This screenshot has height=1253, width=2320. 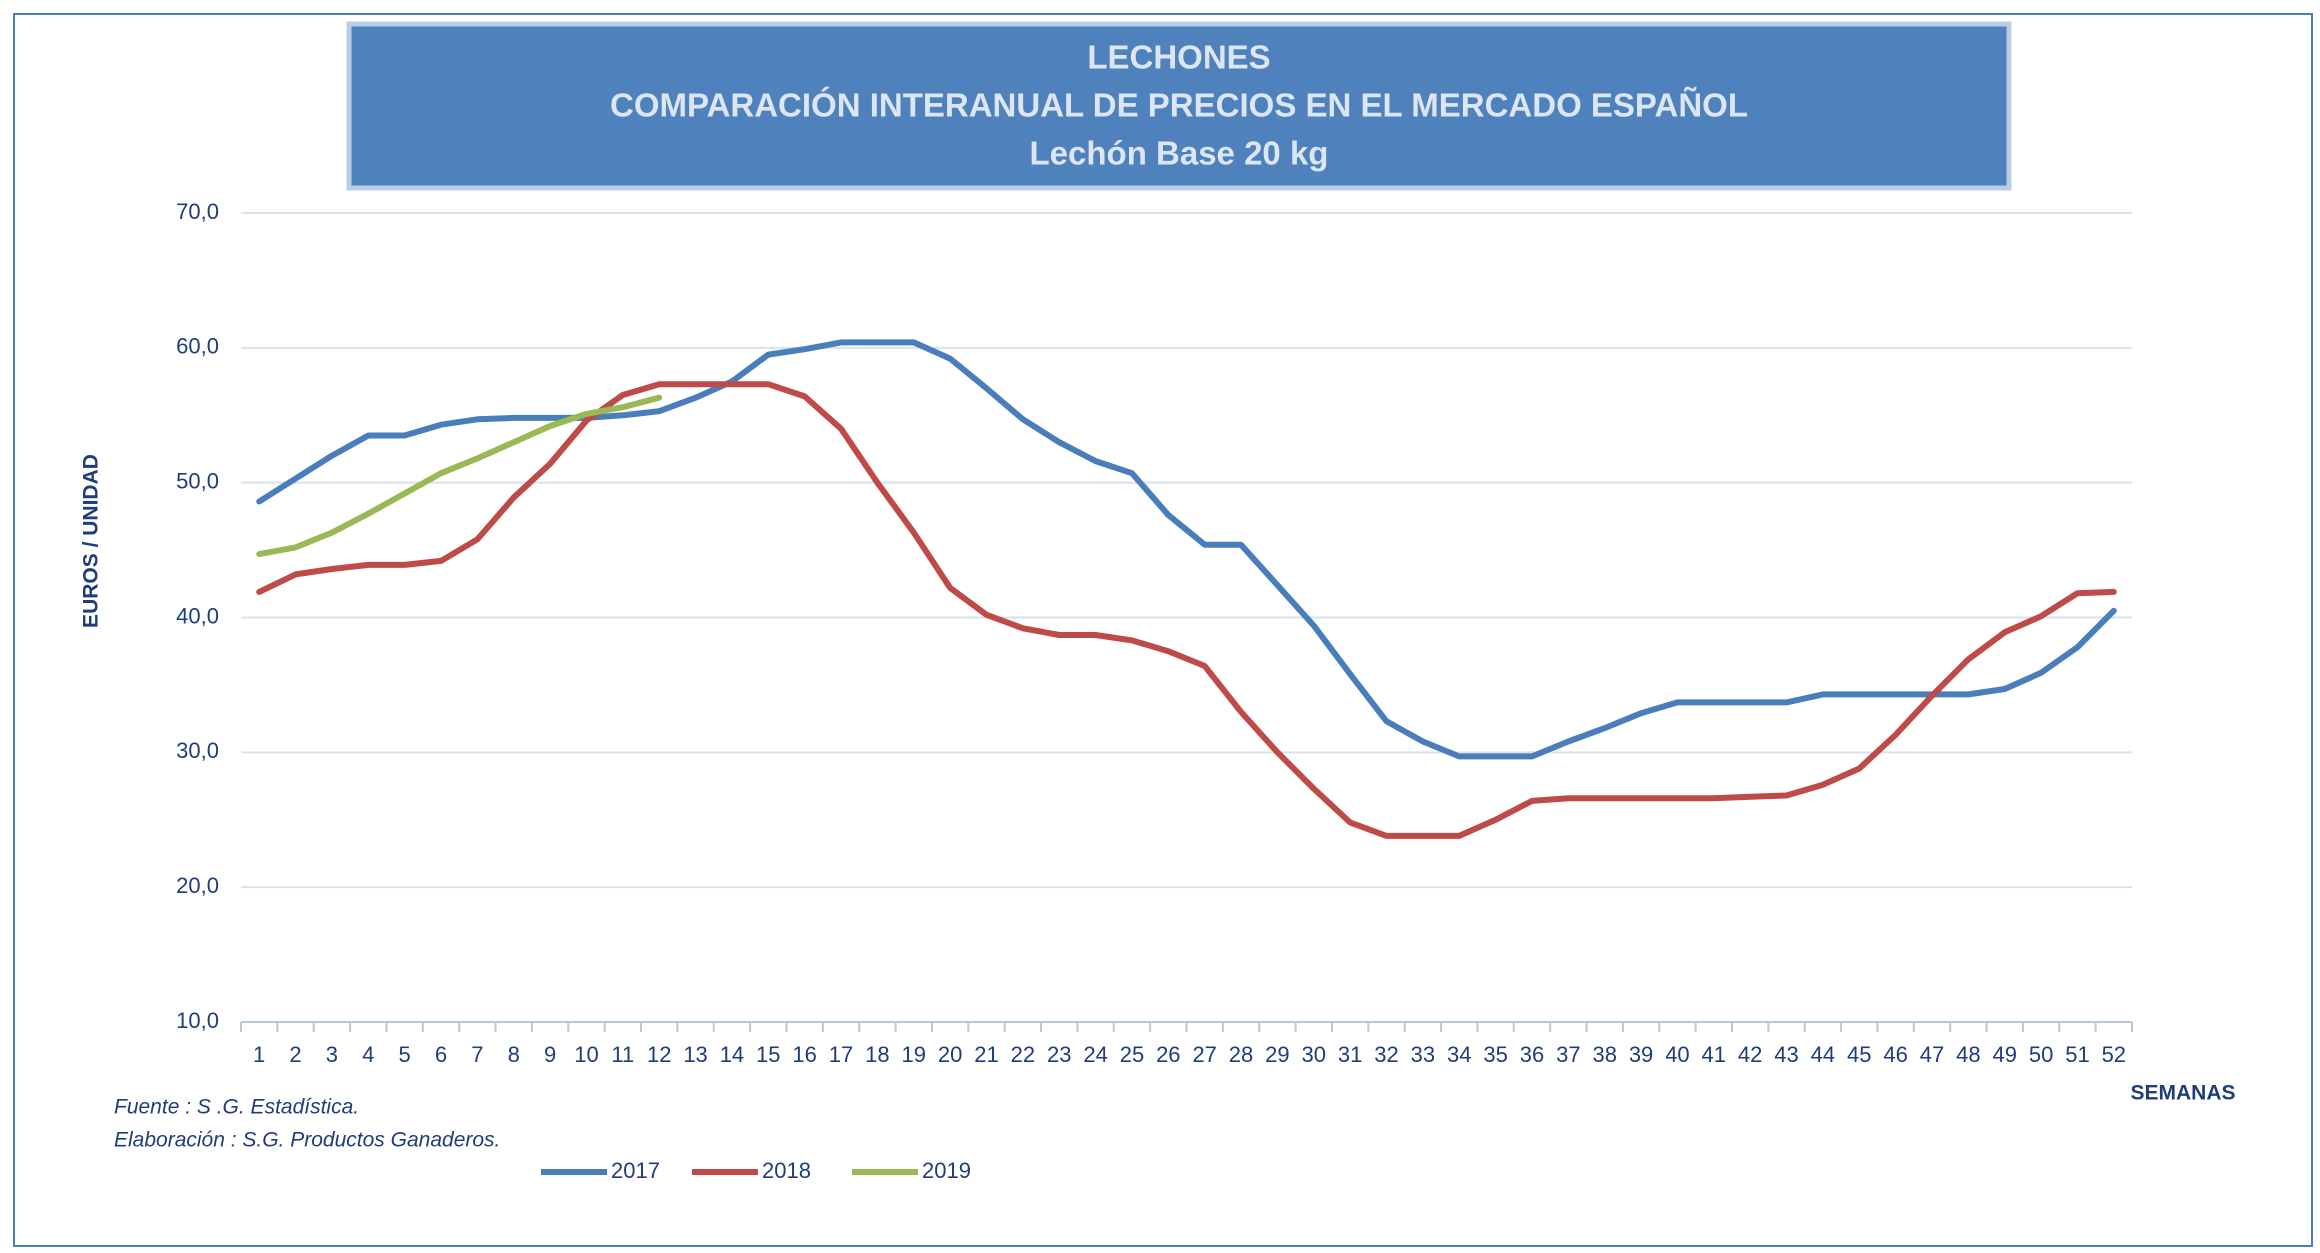 What do you see at coordinates (197, 346) in the screenshot?
I see `y-tick-label: 60,0` at bounding box center [197, 346].